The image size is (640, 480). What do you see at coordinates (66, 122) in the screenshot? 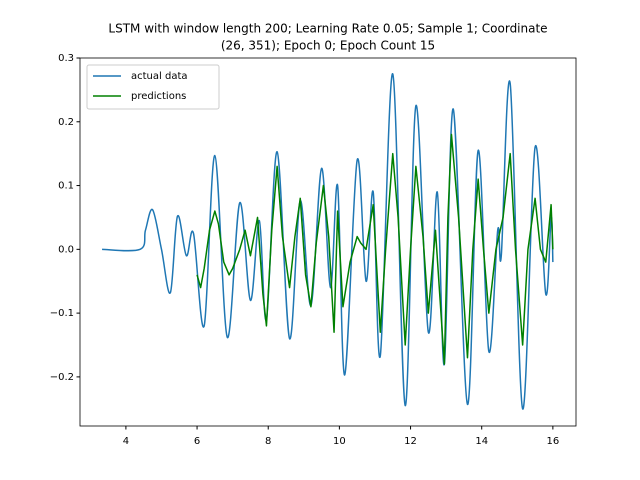
I see `y-tick-label: 0.2` at bounding box center [66, 122].